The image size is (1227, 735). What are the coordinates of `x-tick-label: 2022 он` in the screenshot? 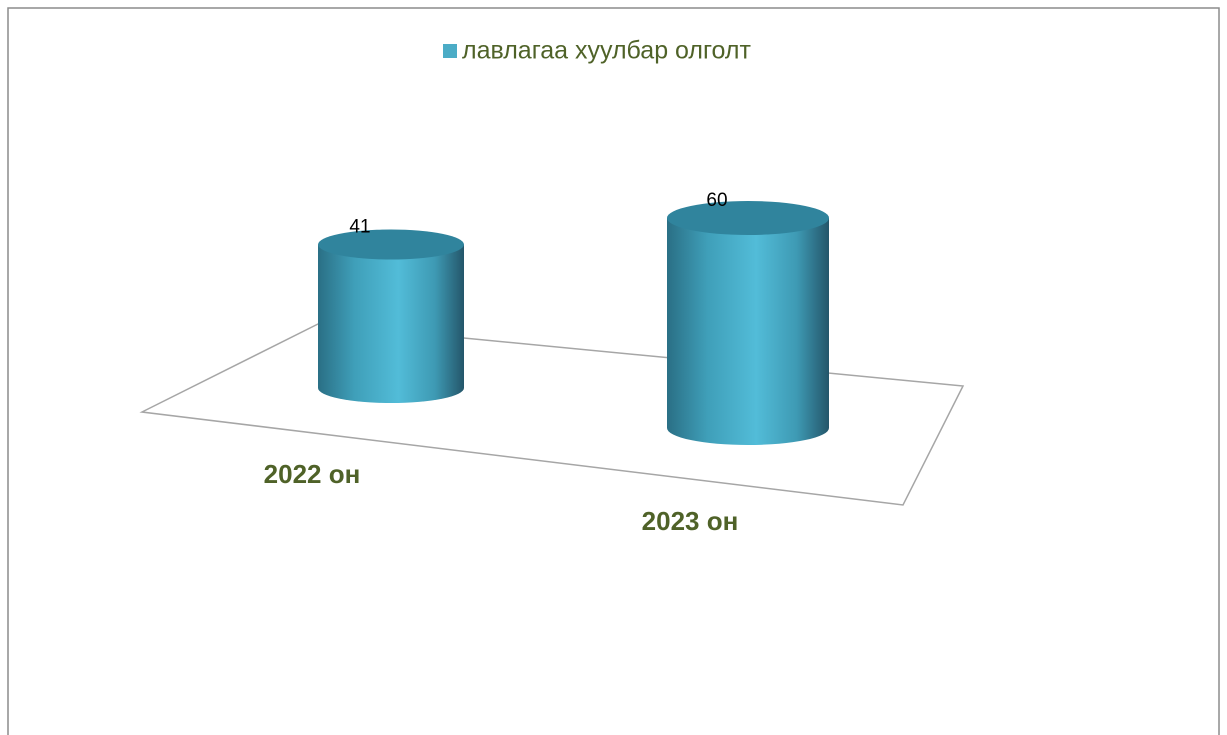 It's located at (312, 474).